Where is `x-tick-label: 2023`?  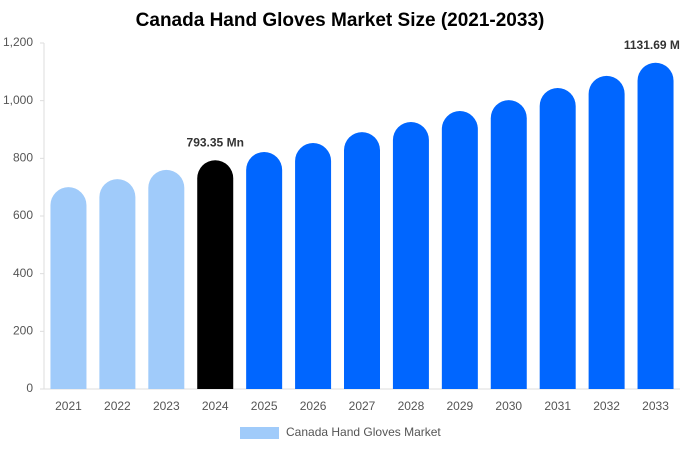 x-tick-label: 2023 is located at coordinates (166, 406).